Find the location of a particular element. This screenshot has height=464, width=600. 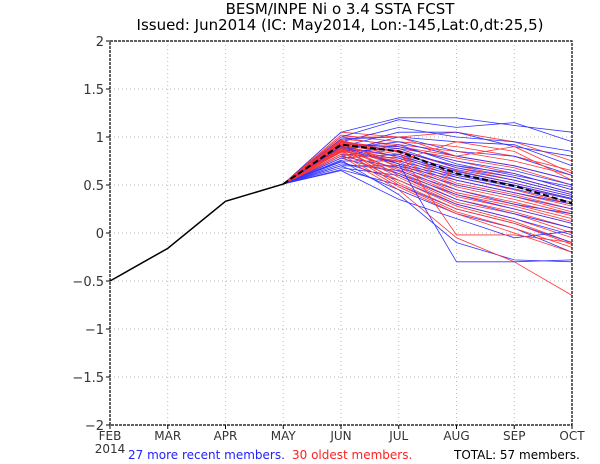

x-tick-label: MAR is located at coordinates (167, 436).